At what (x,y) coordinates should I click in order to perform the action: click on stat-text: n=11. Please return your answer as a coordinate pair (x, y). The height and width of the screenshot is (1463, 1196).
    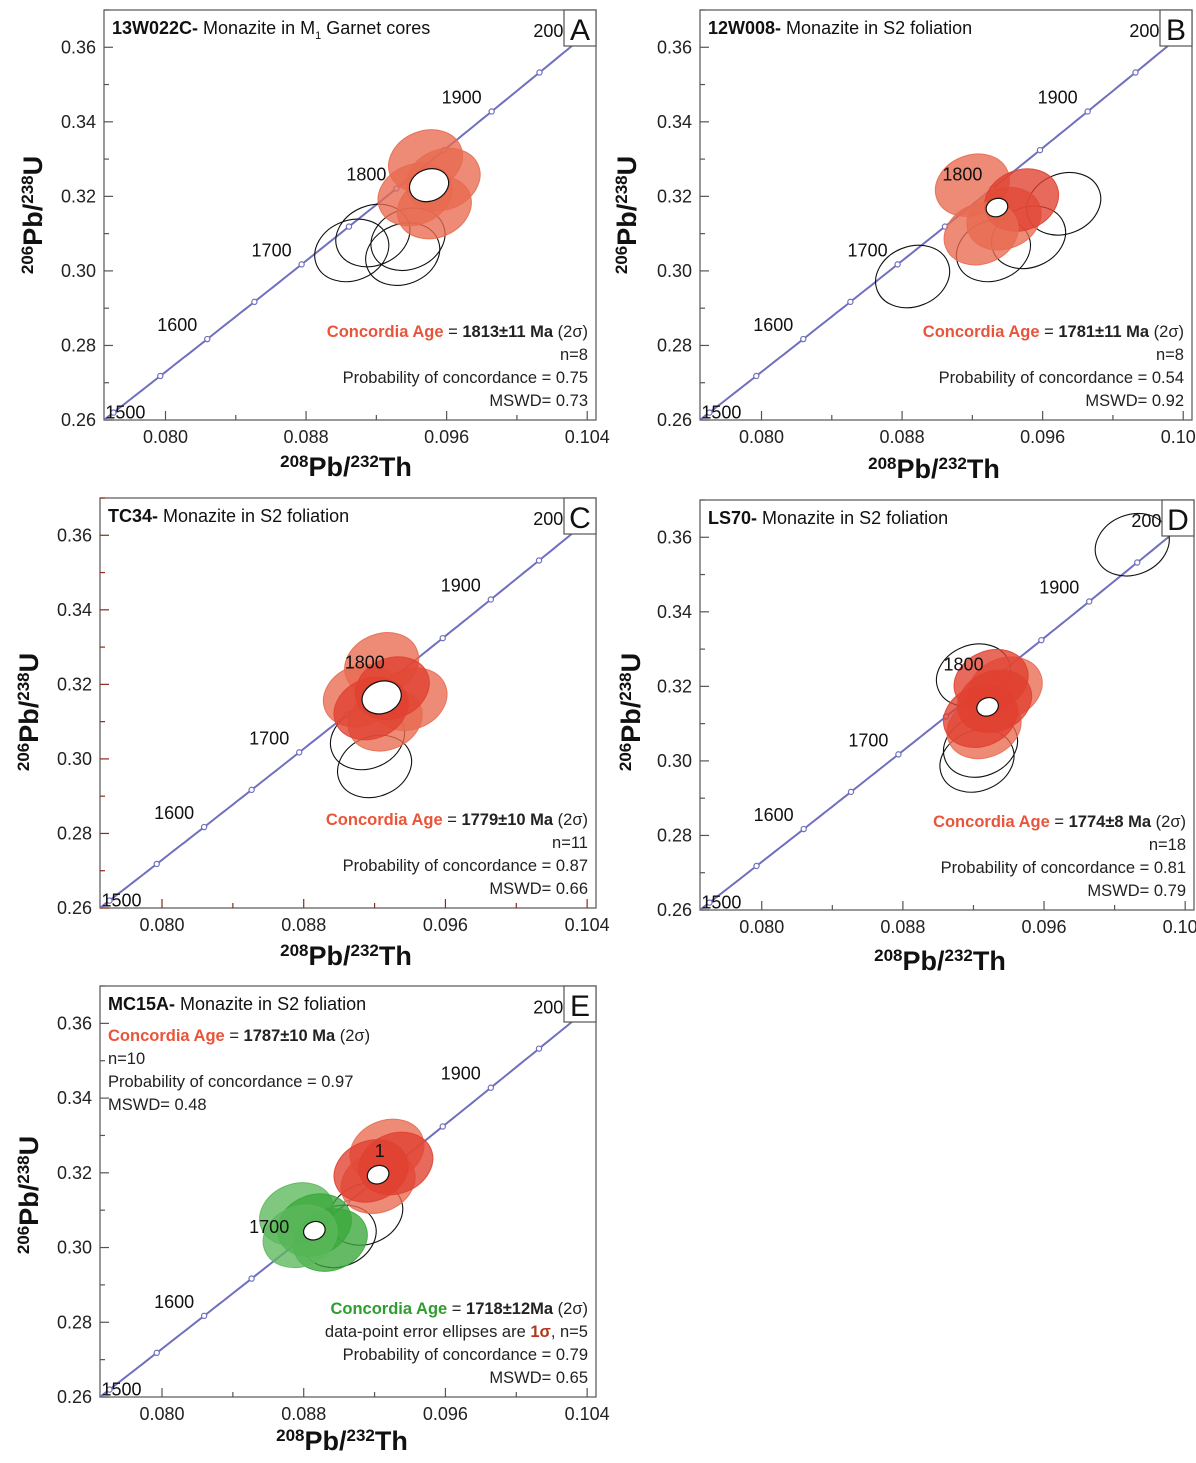
    Looking at the image, I should click on (570, 843).